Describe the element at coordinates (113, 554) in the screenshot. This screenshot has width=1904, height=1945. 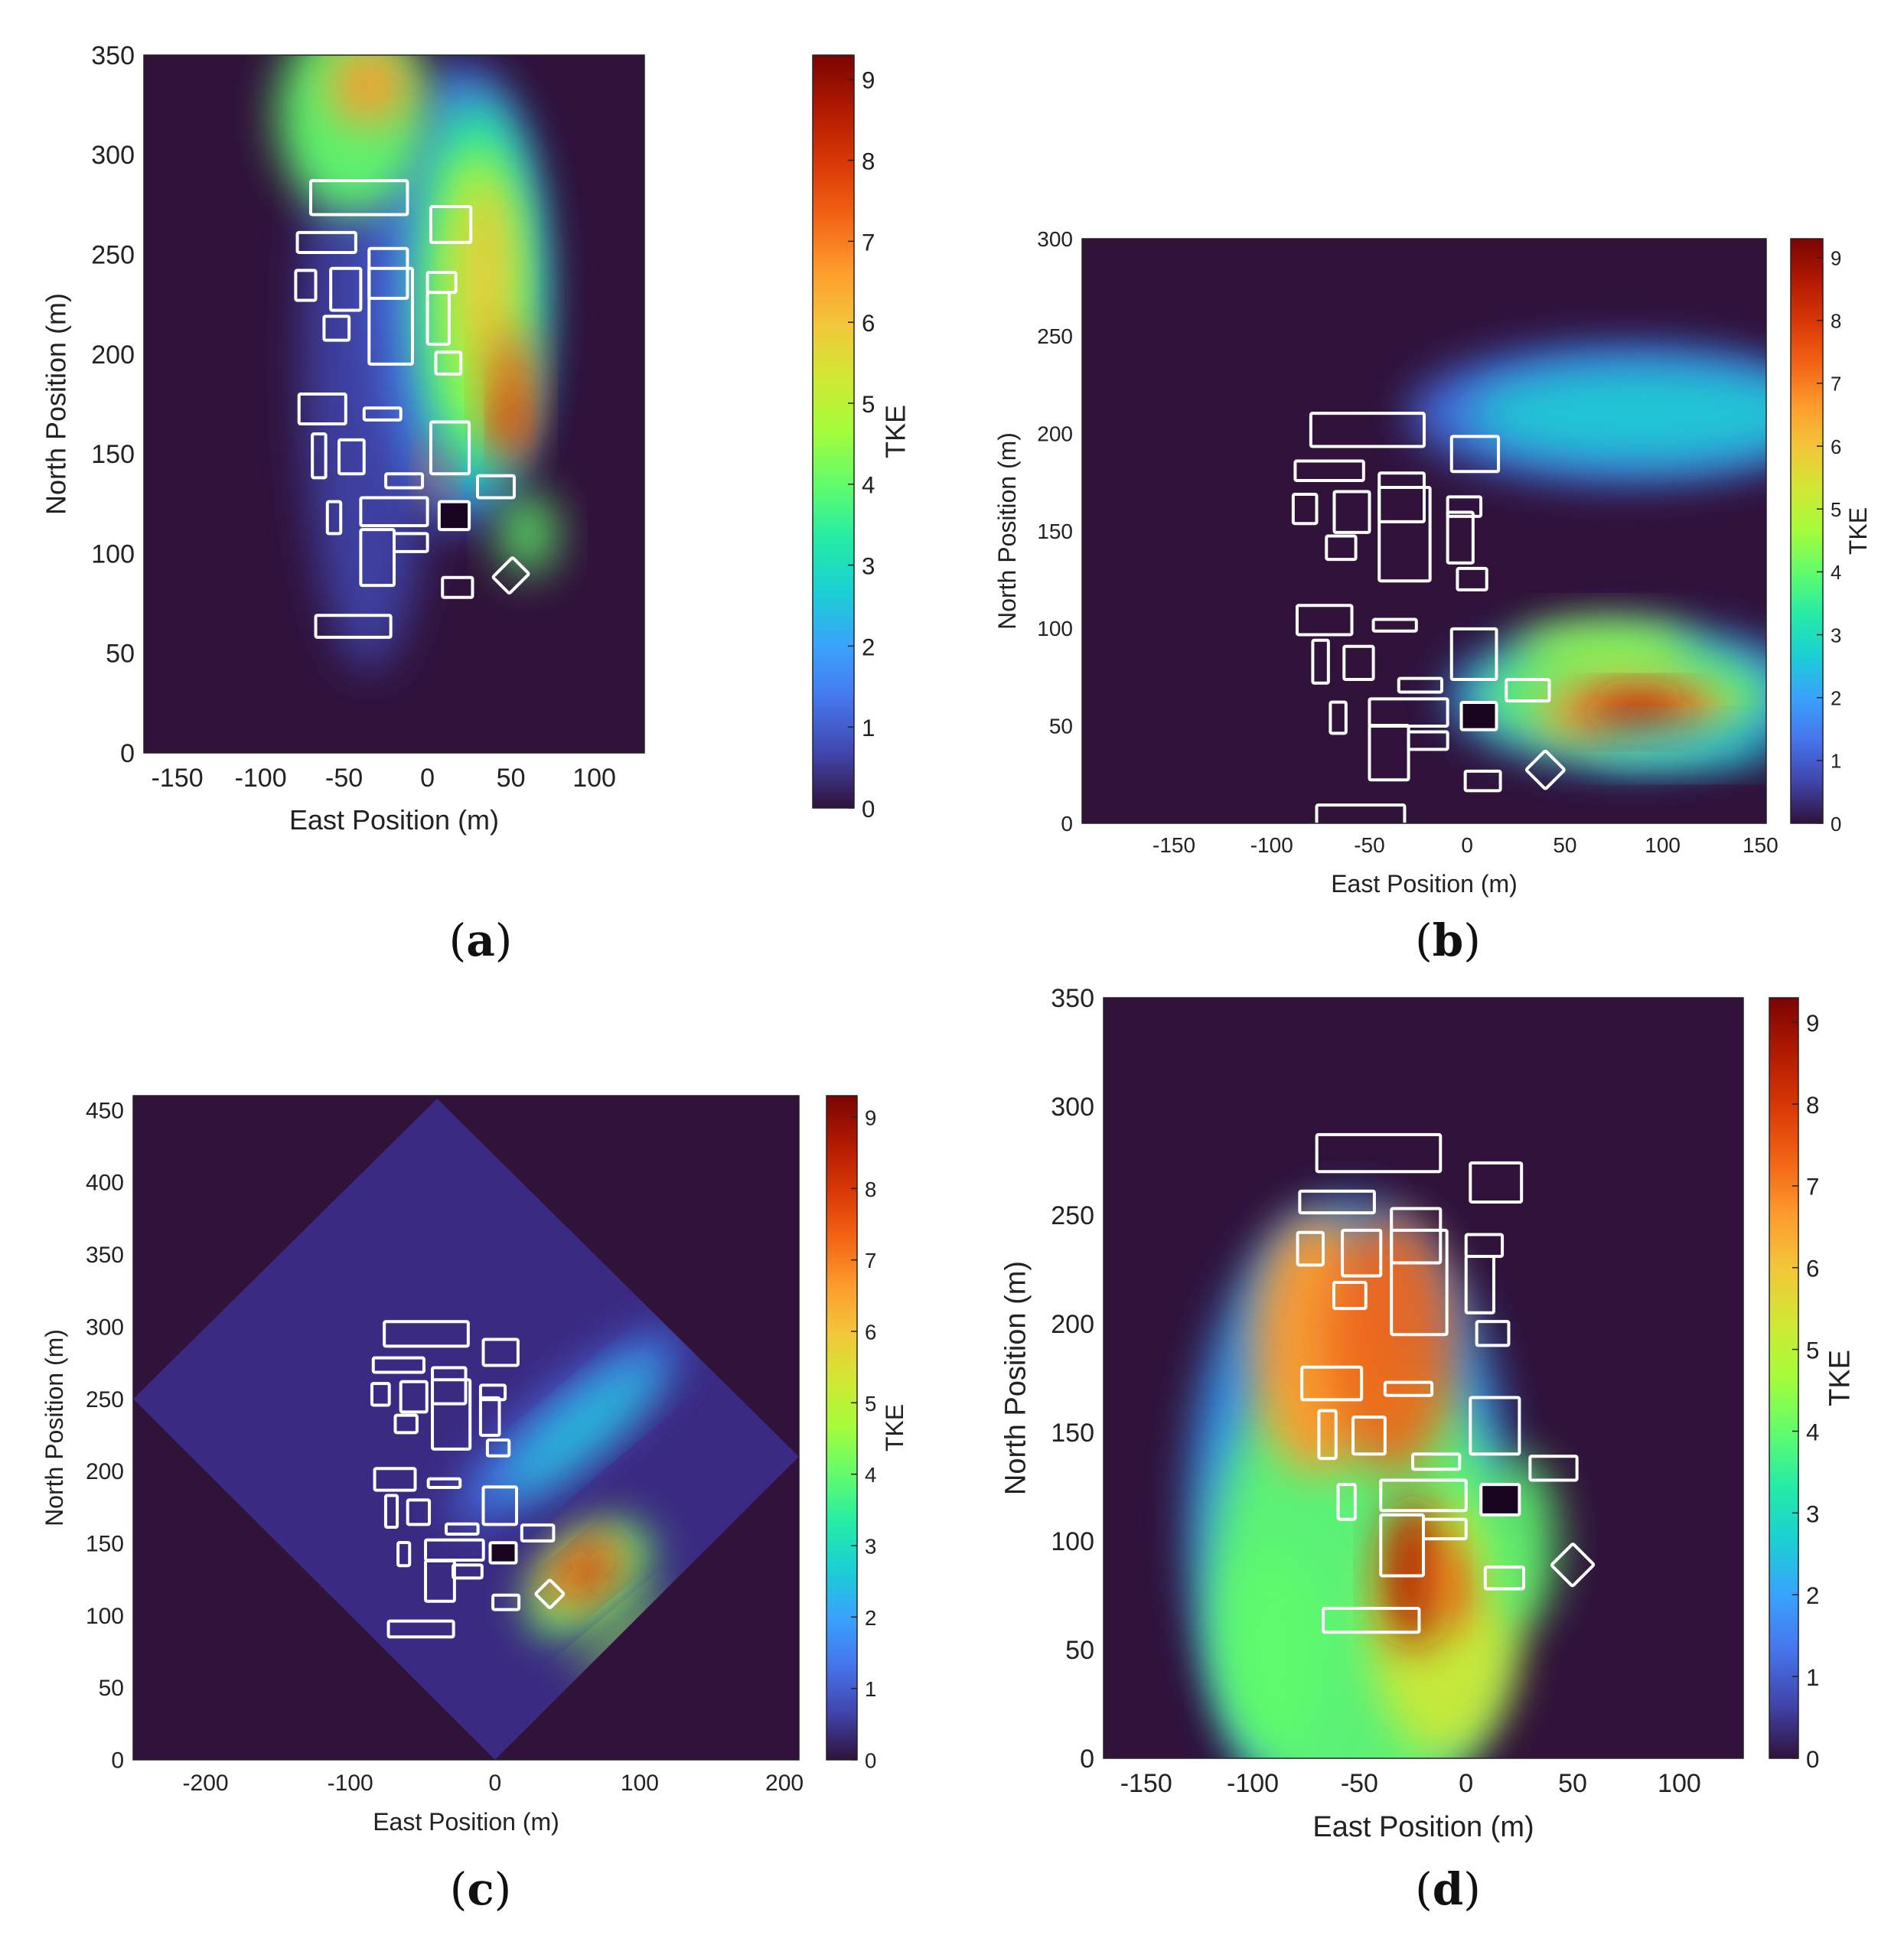
I see `y-tick-label: 100` at that location.